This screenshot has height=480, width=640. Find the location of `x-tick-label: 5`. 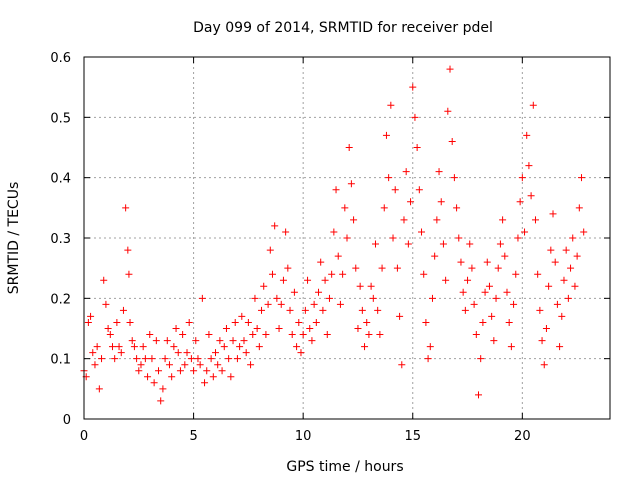

x-tick-label: 5 is located at coordinates (193, 436).